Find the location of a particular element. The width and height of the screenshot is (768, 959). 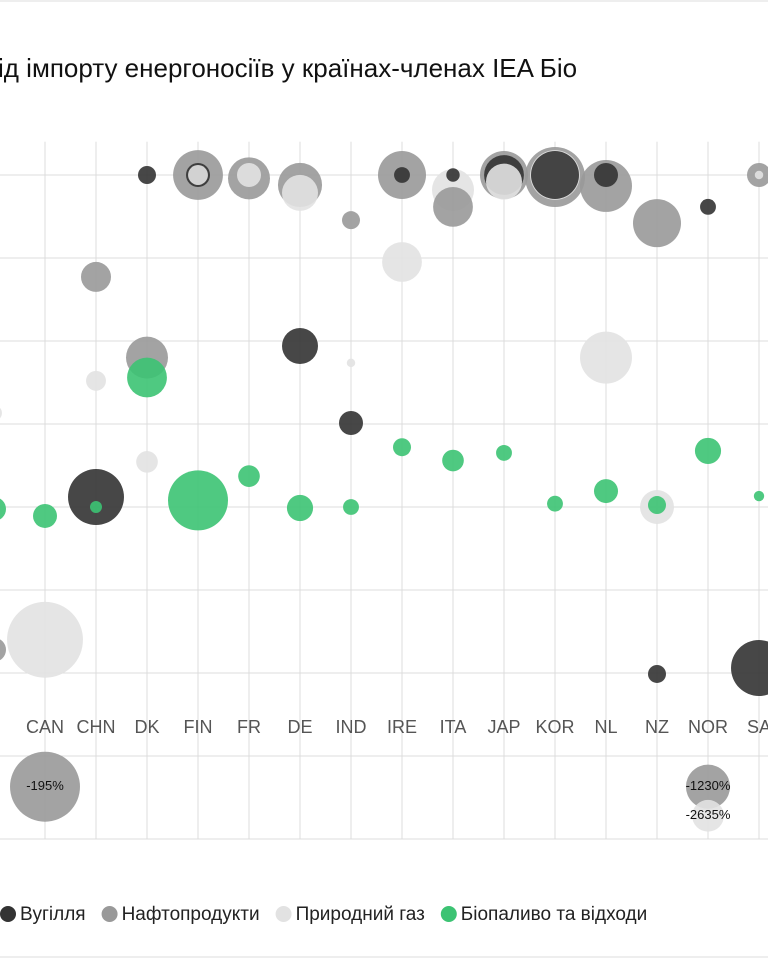

x-tick-label: IRE is located at coordinates (402, 727).